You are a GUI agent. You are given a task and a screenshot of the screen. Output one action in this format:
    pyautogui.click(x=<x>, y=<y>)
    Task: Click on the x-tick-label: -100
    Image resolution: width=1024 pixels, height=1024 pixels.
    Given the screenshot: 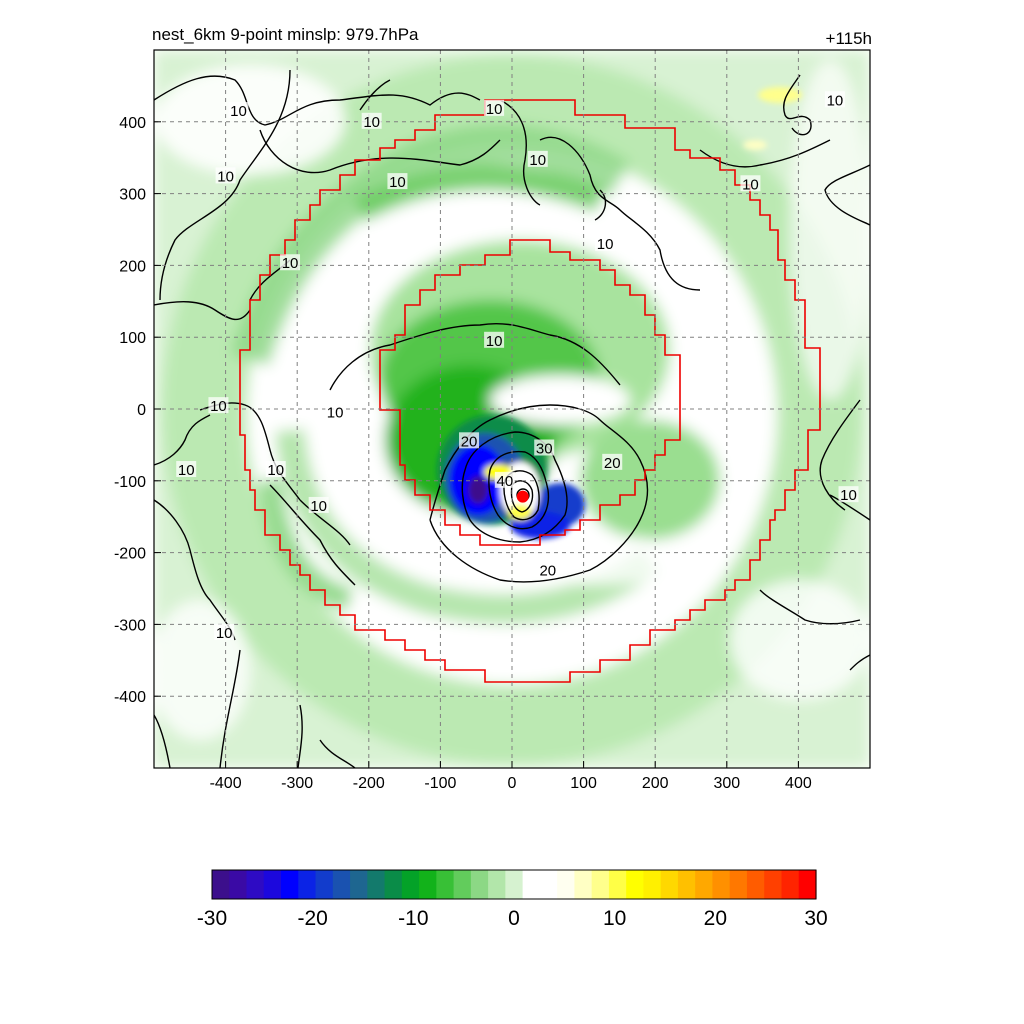 What is the action you would take?
    pyautogui.click(x=440, y=783)
    